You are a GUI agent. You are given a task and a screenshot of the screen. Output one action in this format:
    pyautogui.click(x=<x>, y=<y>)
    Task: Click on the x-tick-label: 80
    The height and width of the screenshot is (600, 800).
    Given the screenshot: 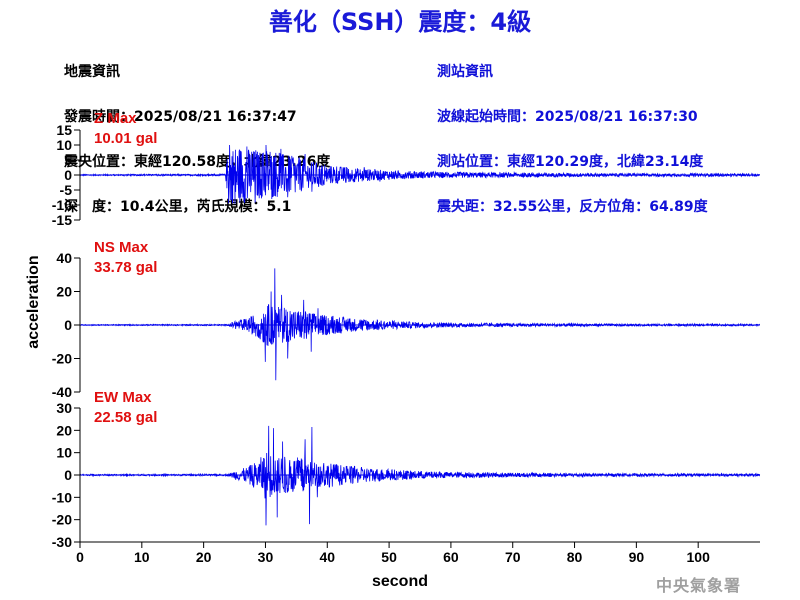 What is the action you would take?
    pyautogui.click(x=575, y=557)
    